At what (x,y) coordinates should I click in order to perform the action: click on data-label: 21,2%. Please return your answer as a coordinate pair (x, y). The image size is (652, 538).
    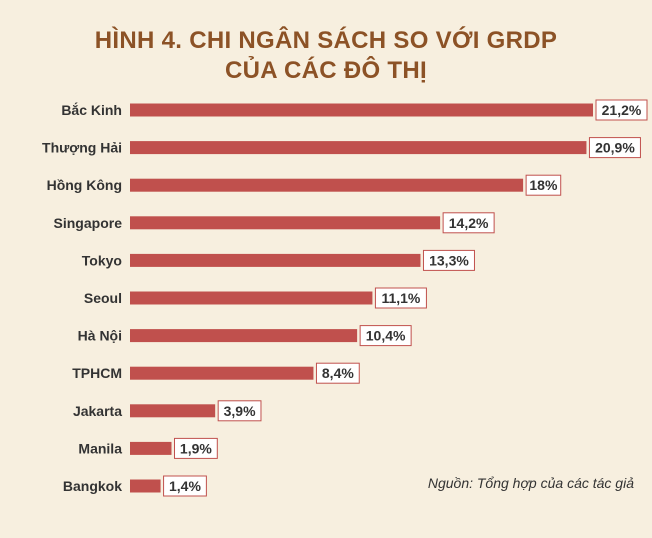
    Looking at the image, I should click on (622, 110).